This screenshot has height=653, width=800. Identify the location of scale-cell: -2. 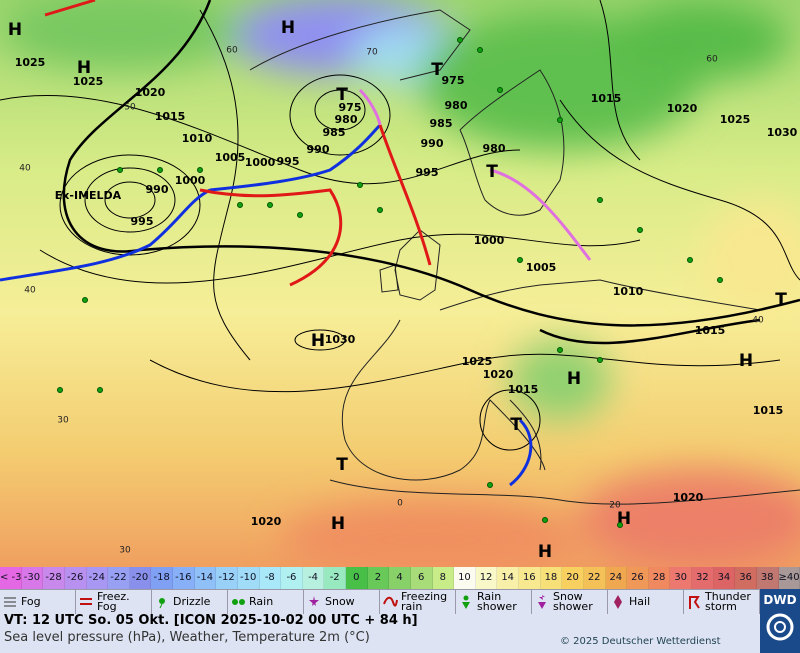
(335, 578).